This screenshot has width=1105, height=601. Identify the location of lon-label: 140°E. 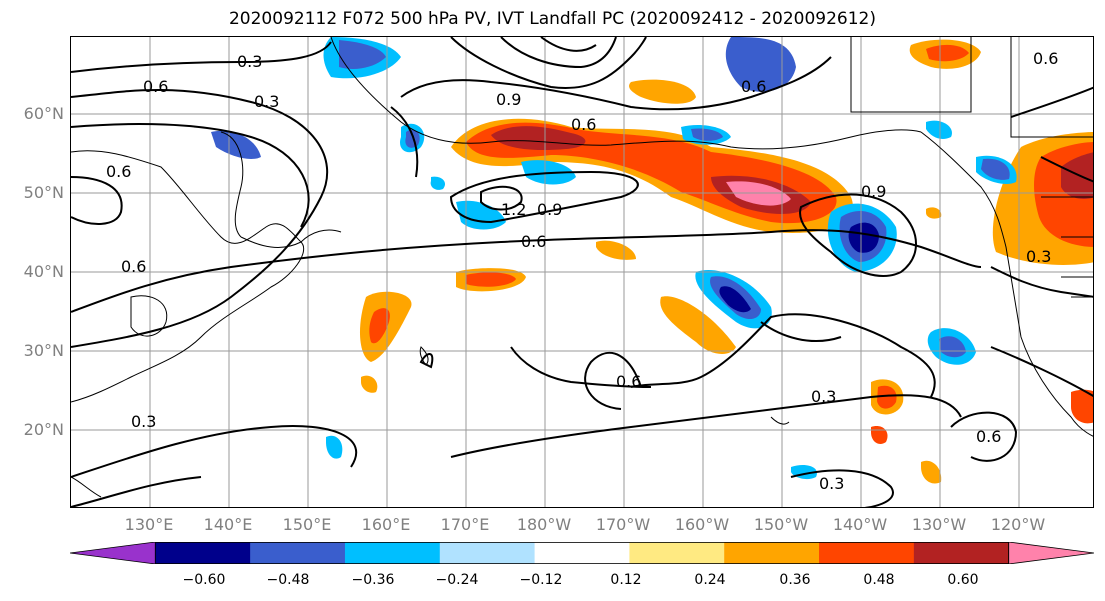
(228, 524).